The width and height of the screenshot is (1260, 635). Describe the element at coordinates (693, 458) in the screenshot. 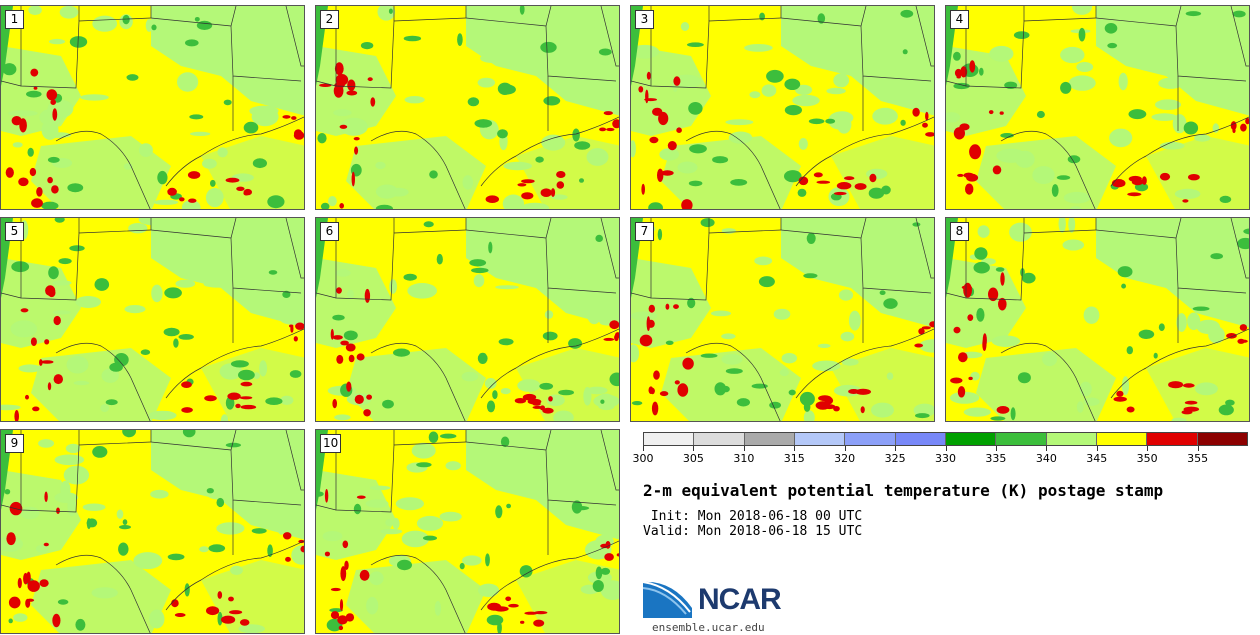

I see `colorbar-tick-label: 305` at that location.